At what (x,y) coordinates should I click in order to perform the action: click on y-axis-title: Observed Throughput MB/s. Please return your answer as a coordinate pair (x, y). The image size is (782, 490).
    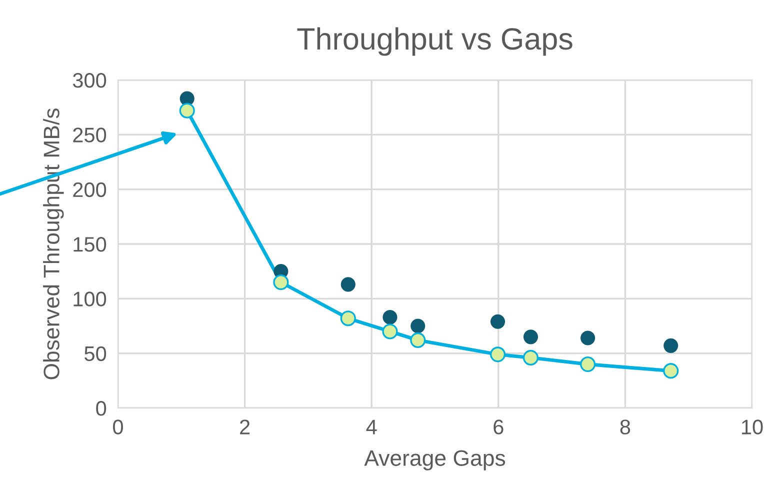
    Looking at the image, I should click on (53, 244).